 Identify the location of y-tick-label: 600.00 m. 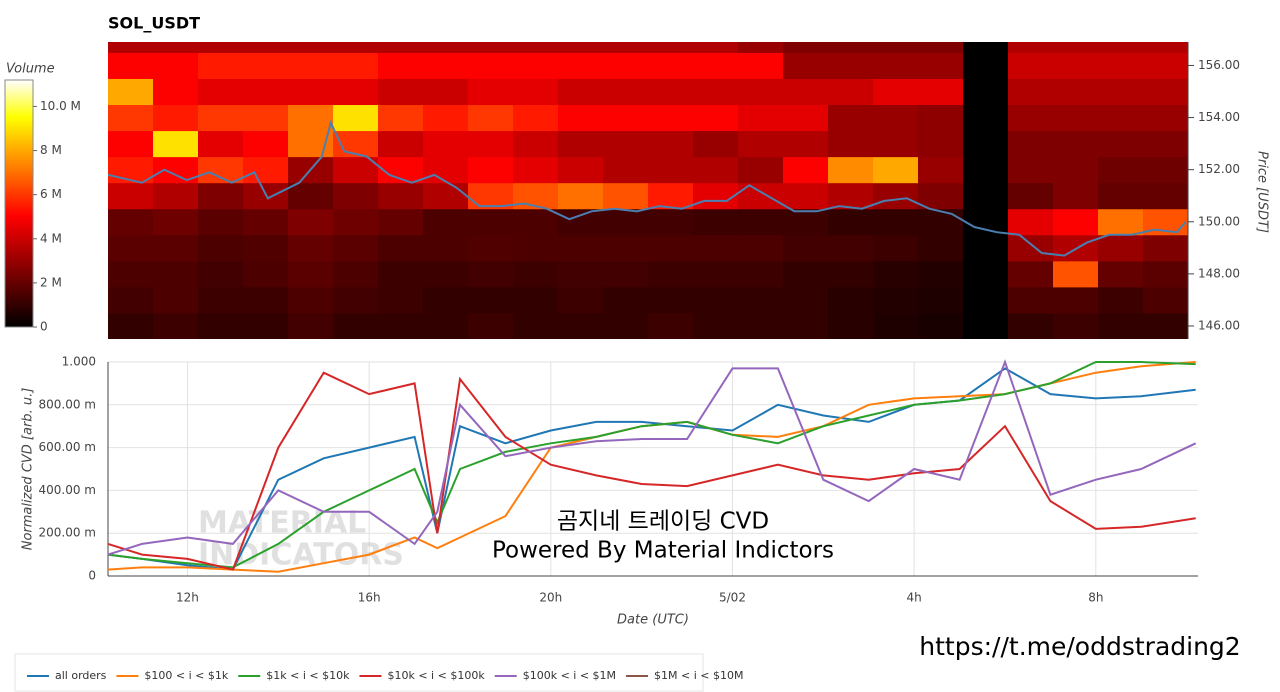
(68, 447).